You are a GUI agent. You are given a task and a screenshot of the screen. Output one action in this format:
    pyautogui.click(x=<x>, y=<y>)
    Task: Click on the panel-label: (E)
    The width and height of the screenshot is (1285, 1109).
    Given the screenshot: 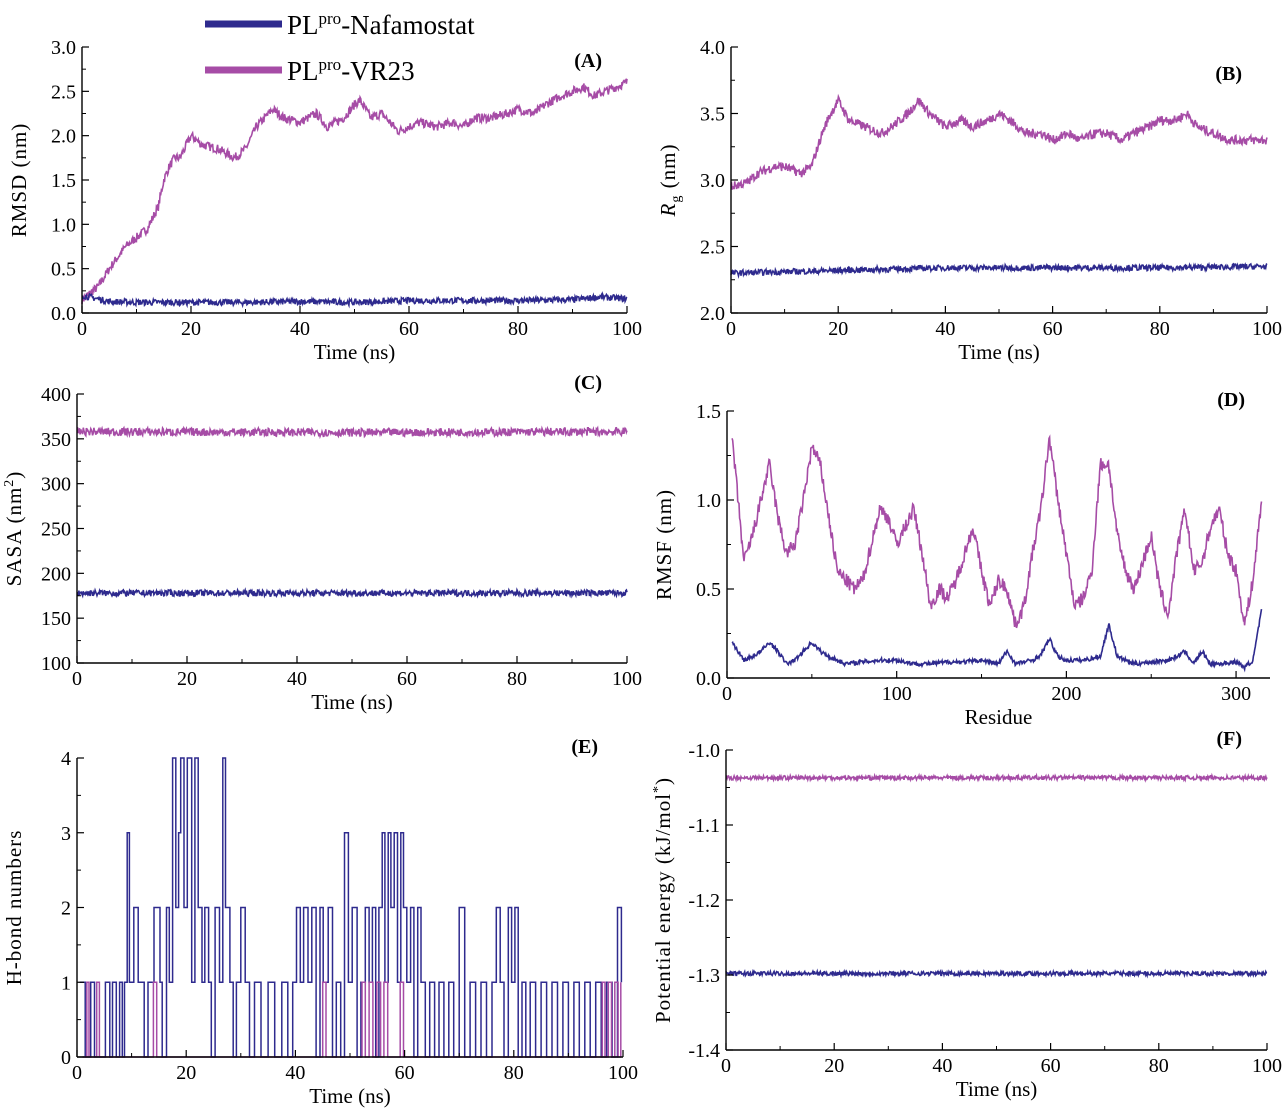 What is the action you would take?
    pyautogui.click(x=584, y=747)
    